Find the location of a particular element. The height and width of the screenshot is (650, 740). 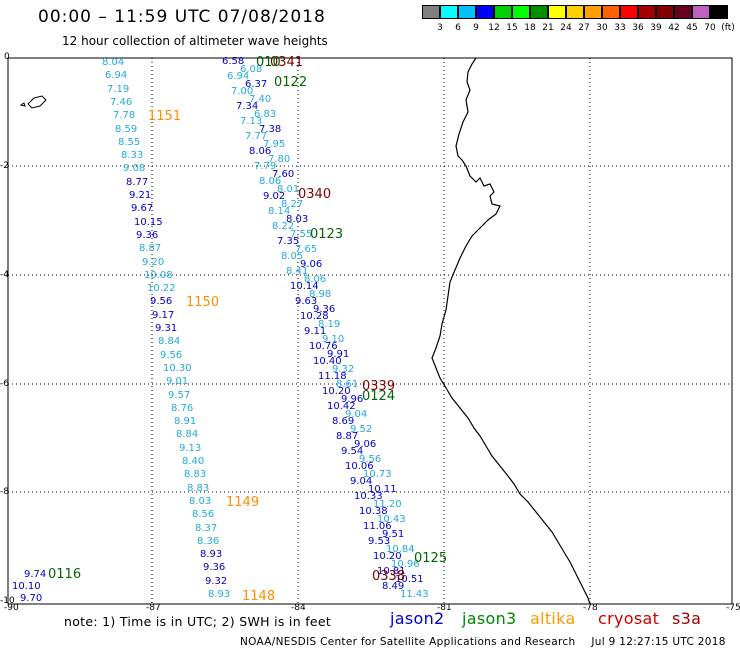

wave-height-value: 8.04 is located at coordinates (113, 62).